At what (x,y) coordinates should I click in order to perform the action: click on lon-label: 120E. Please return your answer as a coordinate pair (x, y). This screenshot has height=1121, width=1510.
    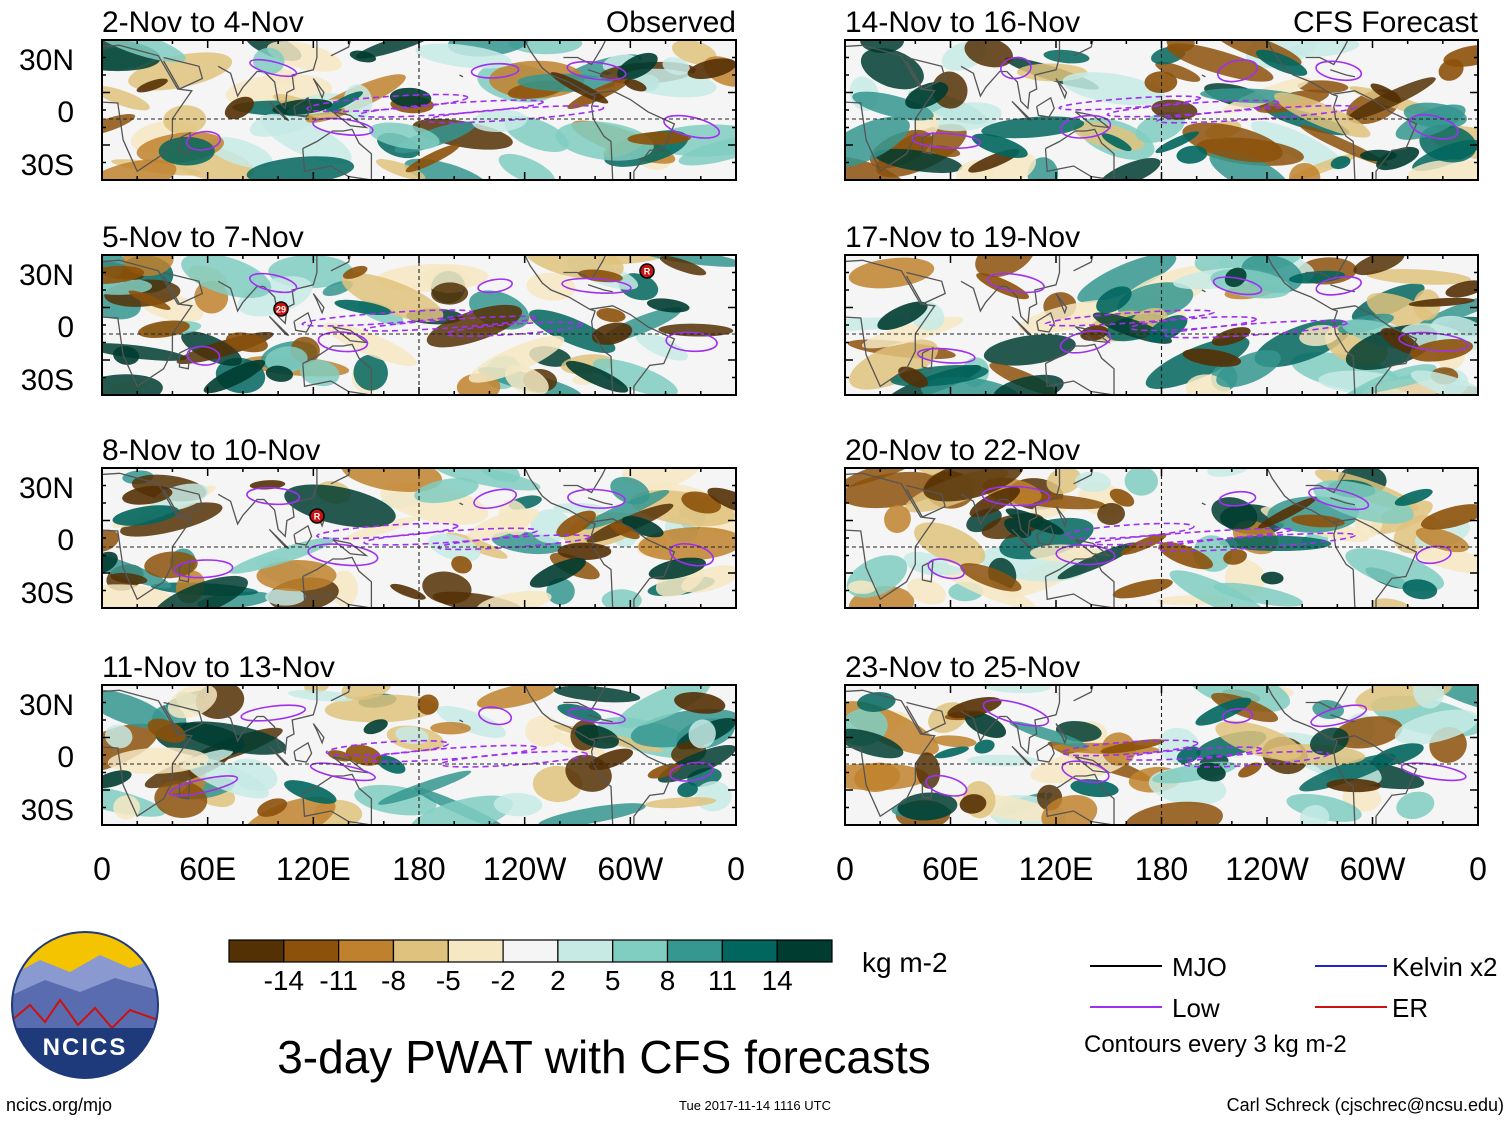
    Looking at the image, I should click on (1056, 869).